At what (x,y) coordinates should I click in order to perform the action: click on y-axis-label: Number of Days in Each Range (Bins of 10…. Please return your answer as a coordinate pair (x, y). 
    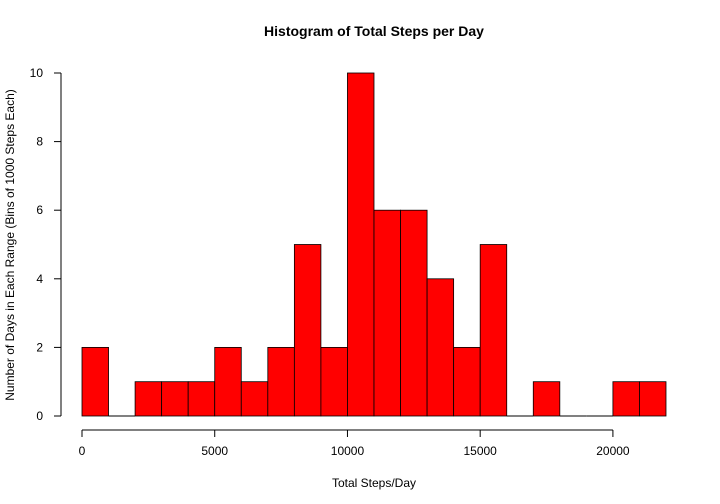
    Looking at the image, I should click on (10, 245).